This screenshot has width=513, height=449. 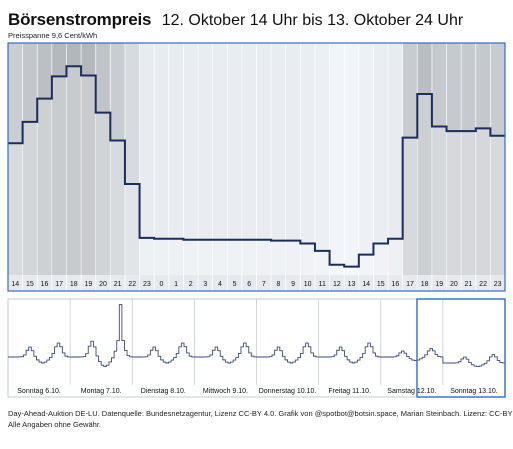 I want to click on hour-tick-label: 0, so click(x=162, y=284).